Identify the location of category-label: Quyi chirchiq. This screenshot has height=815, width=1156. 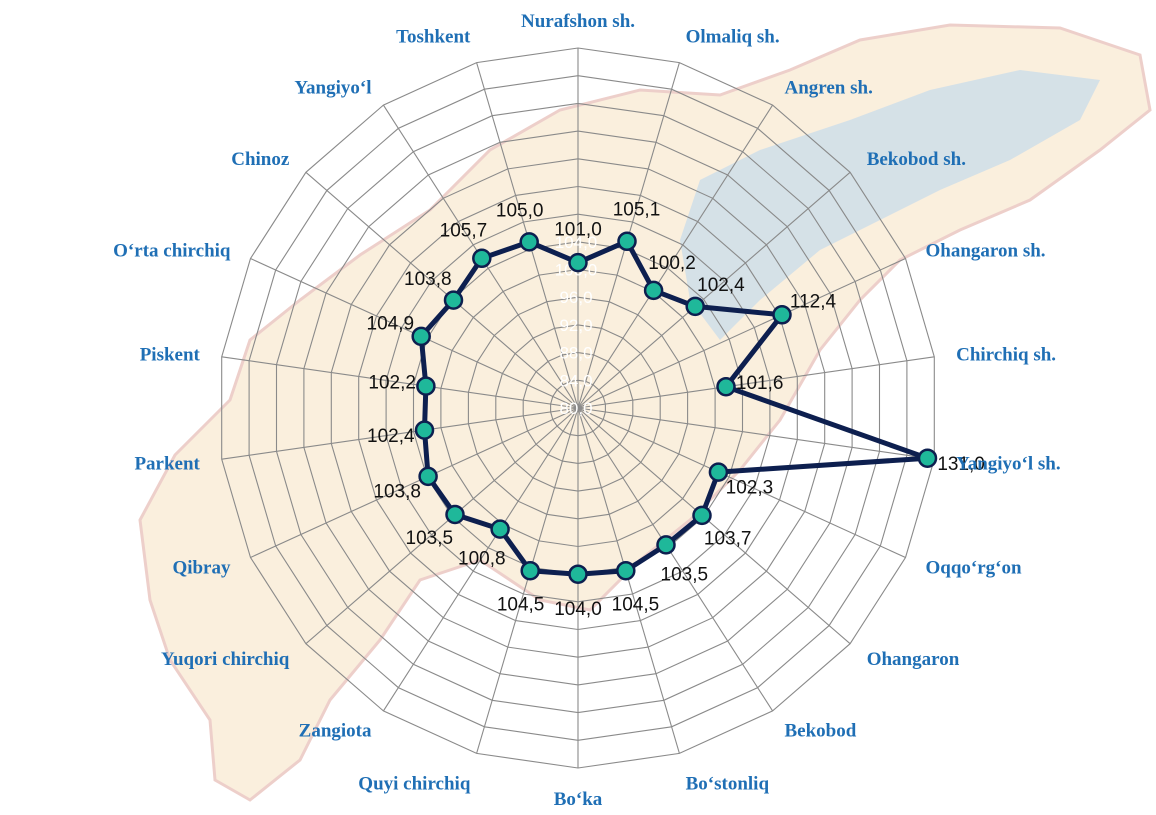
(414, 784).